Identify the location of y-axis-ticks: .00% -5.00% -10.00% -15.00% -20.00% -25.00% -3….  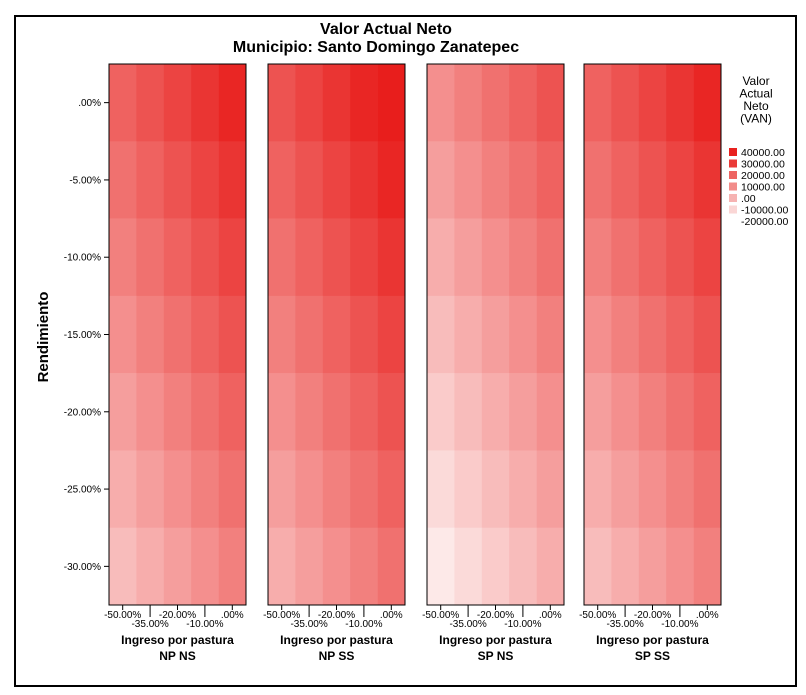
(86, 335).